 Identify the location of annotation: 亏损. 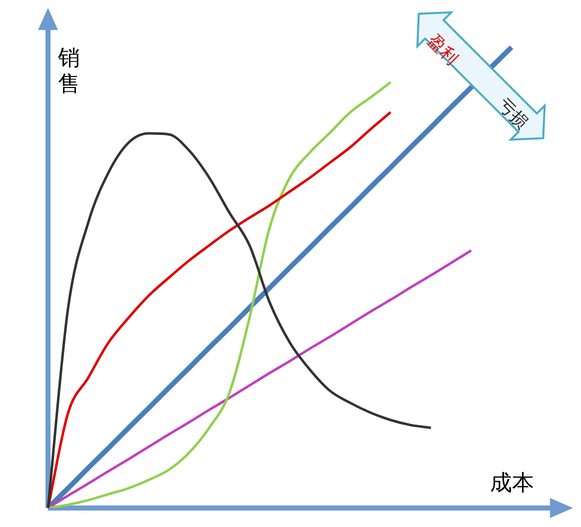
(512, 114).